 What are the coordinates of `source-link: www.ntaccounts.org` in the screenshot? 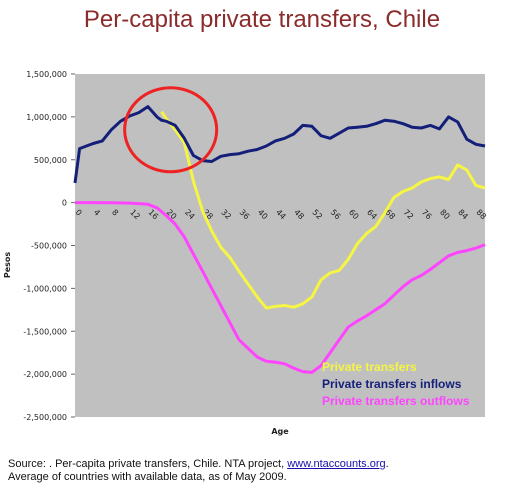 It's located at (336, 464).